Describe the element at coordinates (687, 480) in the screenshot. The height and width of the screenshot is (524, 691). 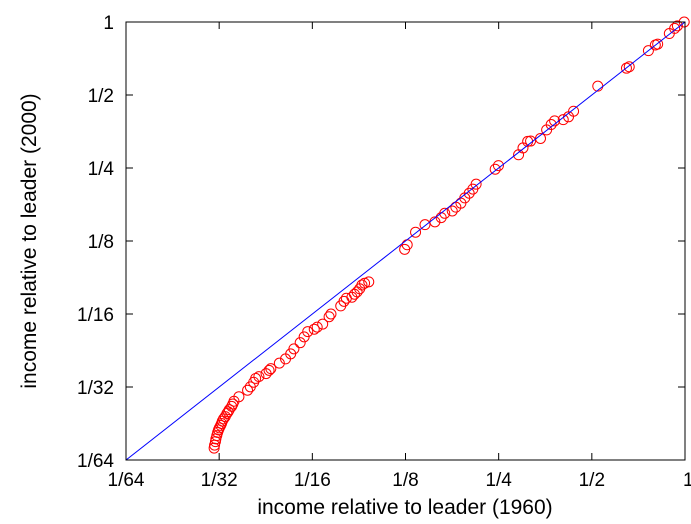
I see `x-tick-label: 1` at that location.